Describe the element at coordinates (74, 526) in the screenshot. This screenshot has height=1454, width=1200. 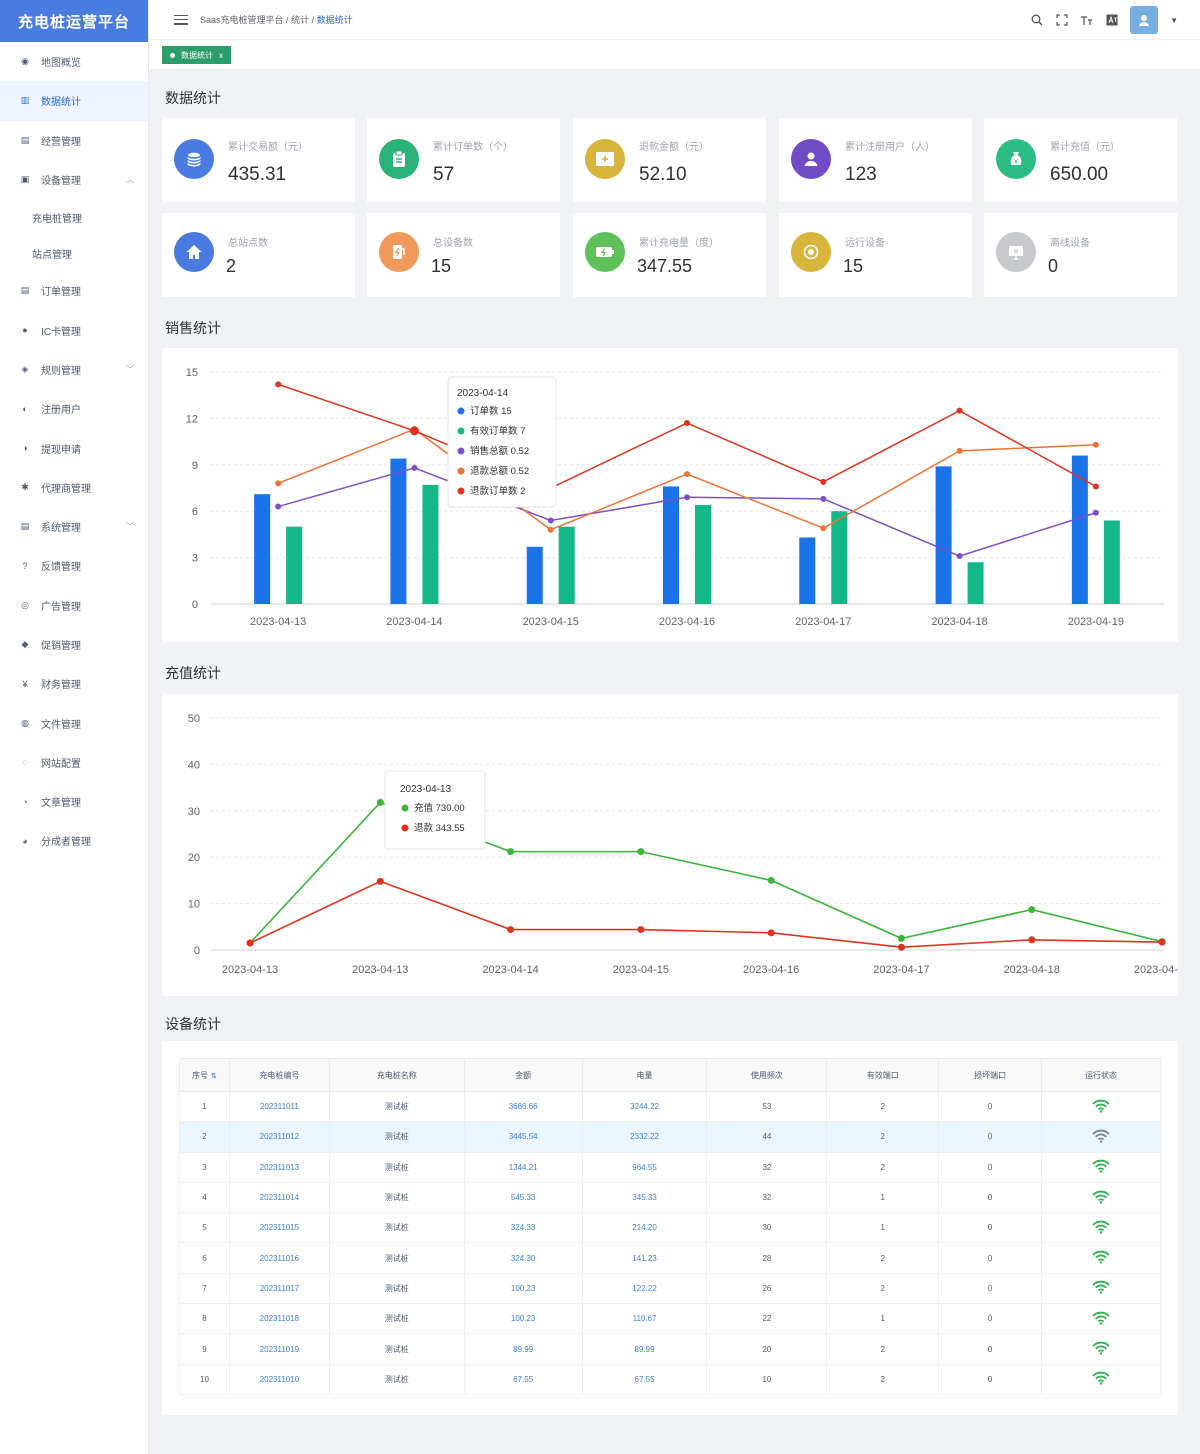
I see `sidebar-item-system: ▤ 系统管理 ﹀` at that location.